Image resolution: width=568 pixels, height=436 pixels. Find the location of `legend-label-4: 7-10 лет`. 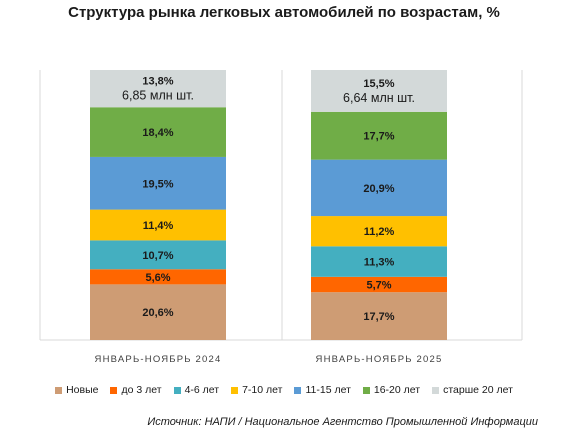

legend-label-4: 7-10 лет is located at coordinates (262, 390).